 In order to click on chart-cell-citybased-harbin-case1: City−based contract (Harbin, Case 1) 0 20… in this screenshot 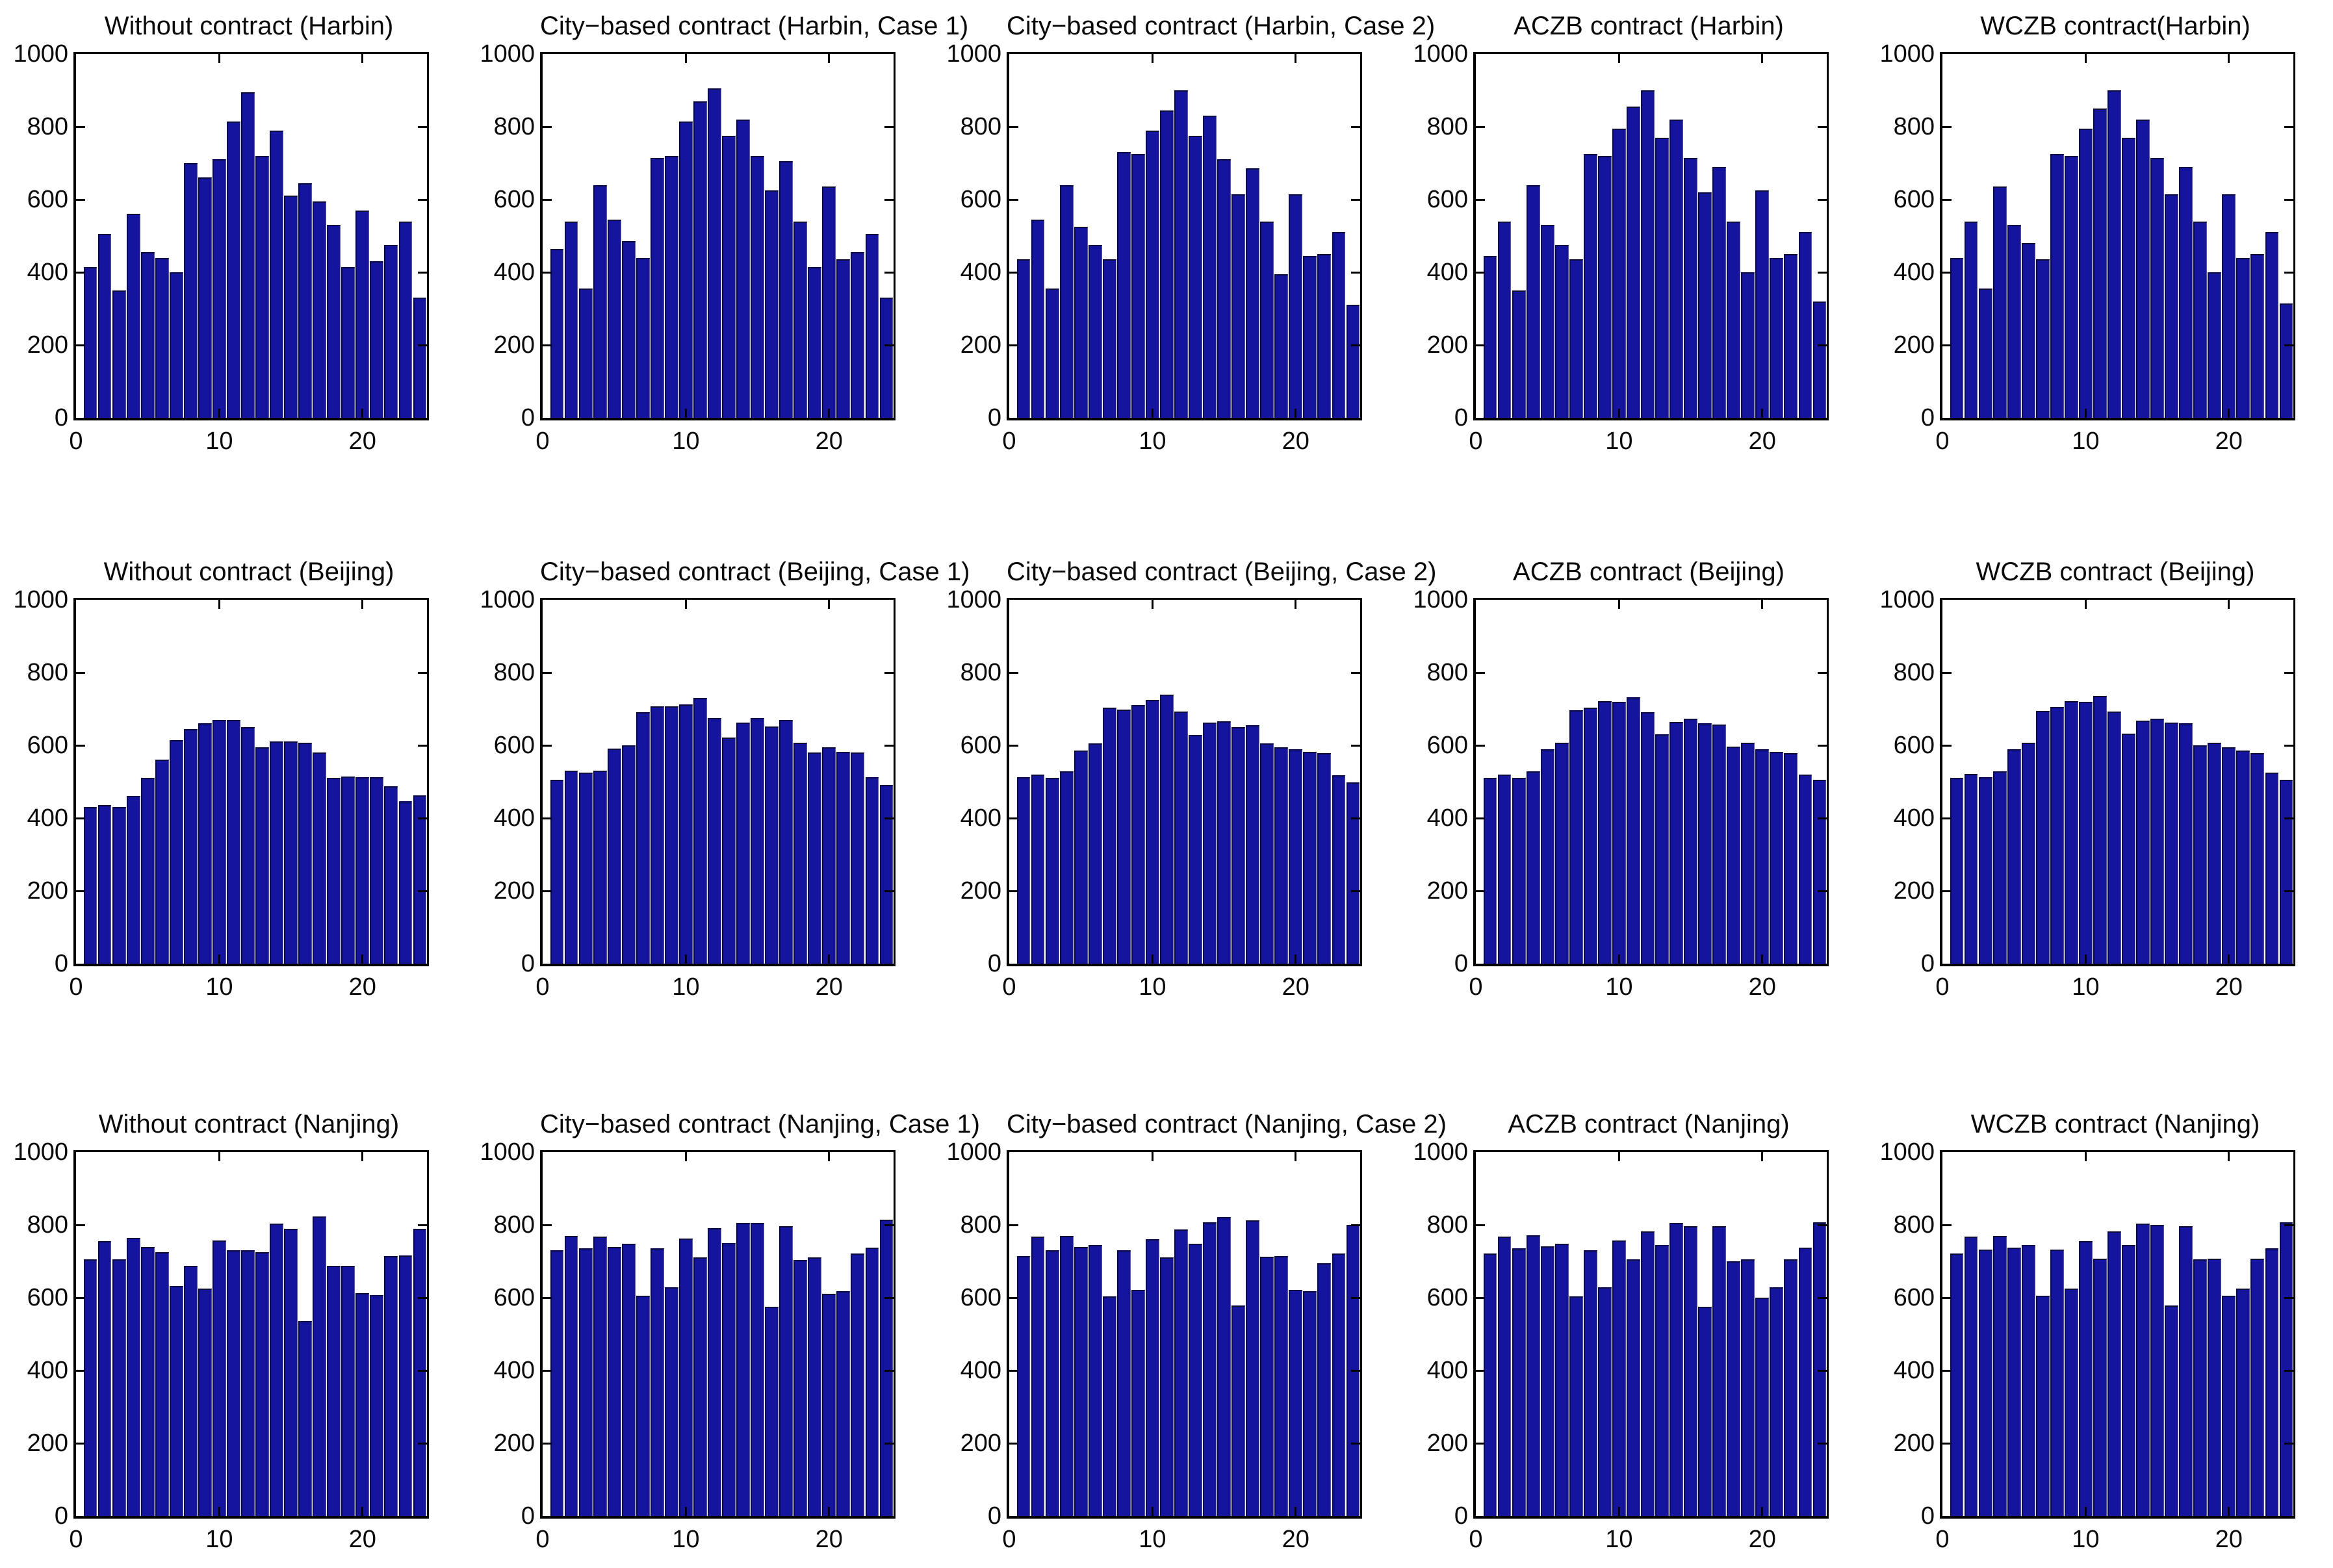, I will do `click(720, 255)`.